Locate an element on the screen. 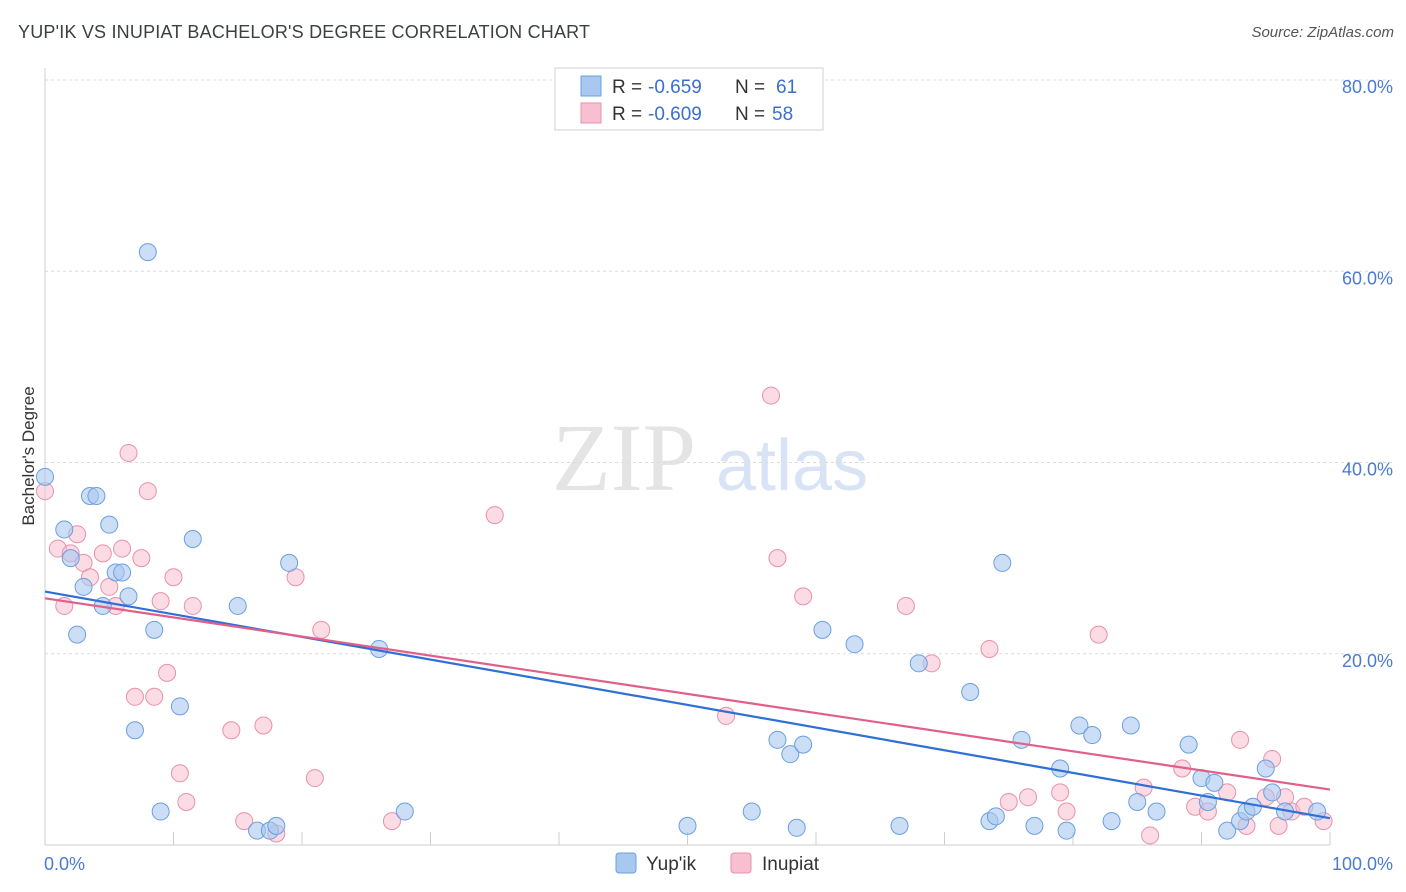  x-tick-labels: 0.0% 100.0% is located at coordinates (718, 864).